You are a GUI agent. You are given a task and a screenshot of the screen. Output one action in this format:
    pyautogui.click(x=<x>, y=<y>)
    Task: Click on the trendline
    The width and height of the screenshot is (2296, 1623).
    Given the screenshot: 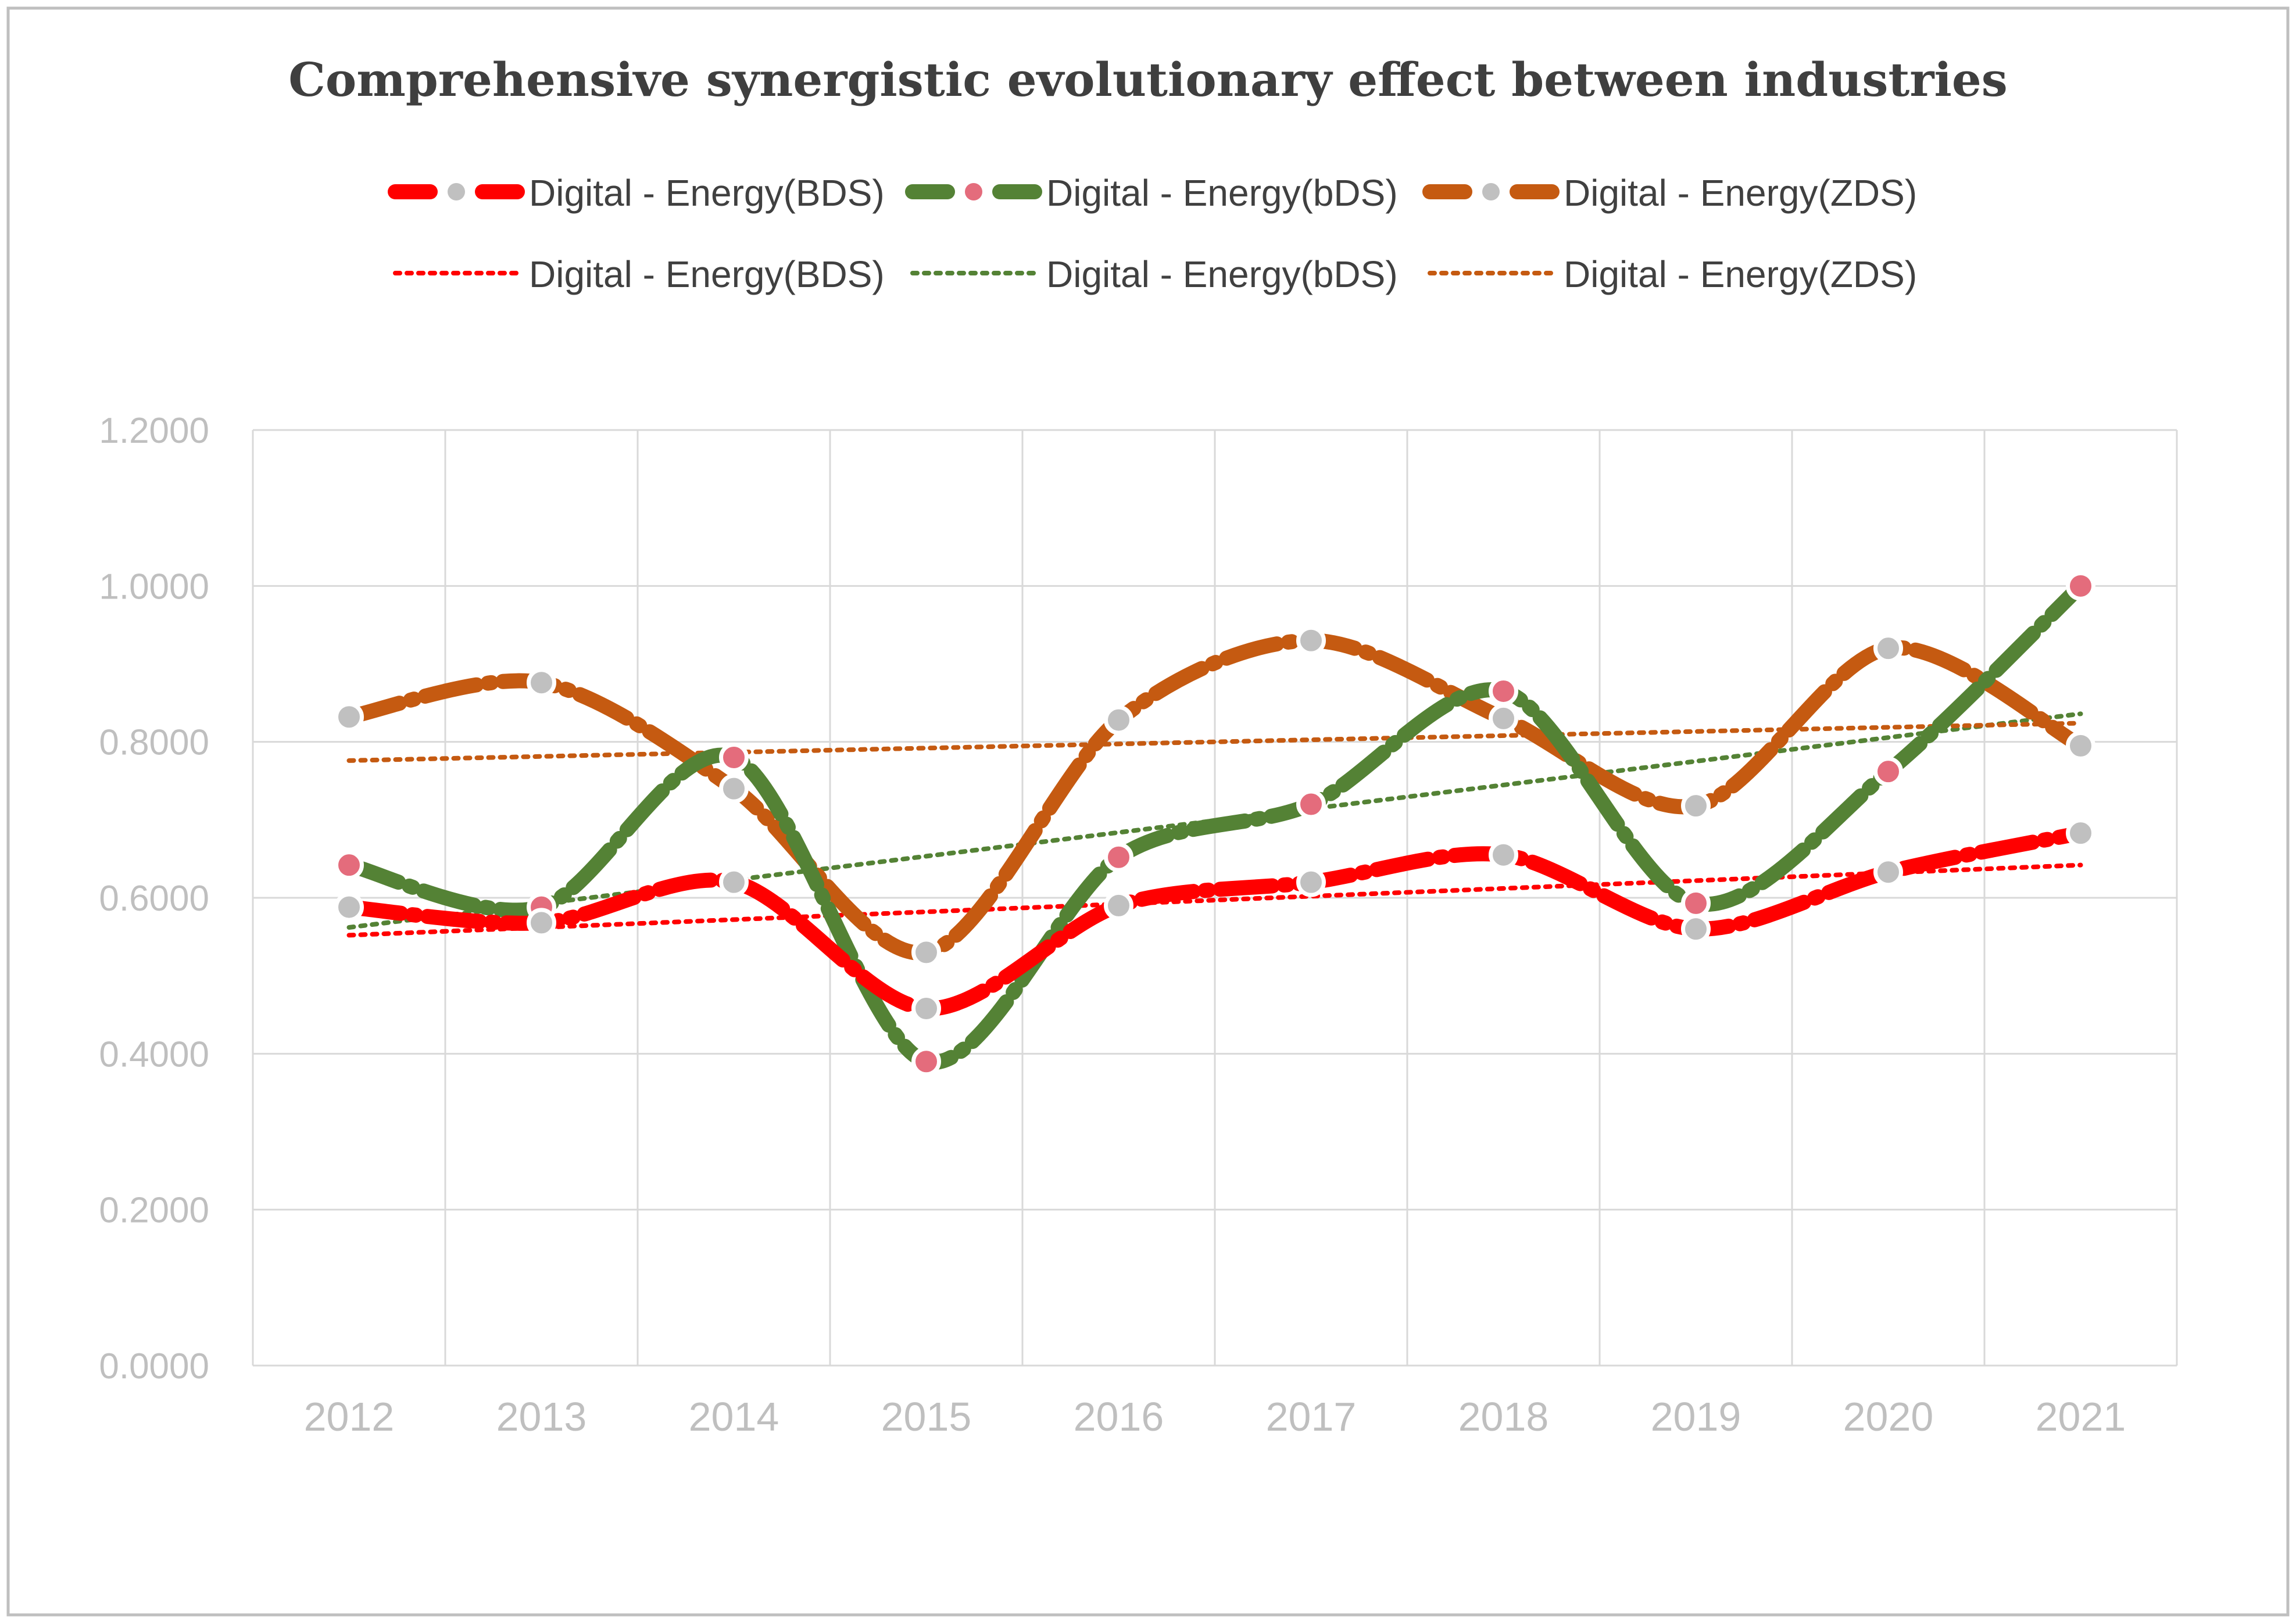 What is the action you would take?
    pyautogui.click(x=1214, y=900)
    